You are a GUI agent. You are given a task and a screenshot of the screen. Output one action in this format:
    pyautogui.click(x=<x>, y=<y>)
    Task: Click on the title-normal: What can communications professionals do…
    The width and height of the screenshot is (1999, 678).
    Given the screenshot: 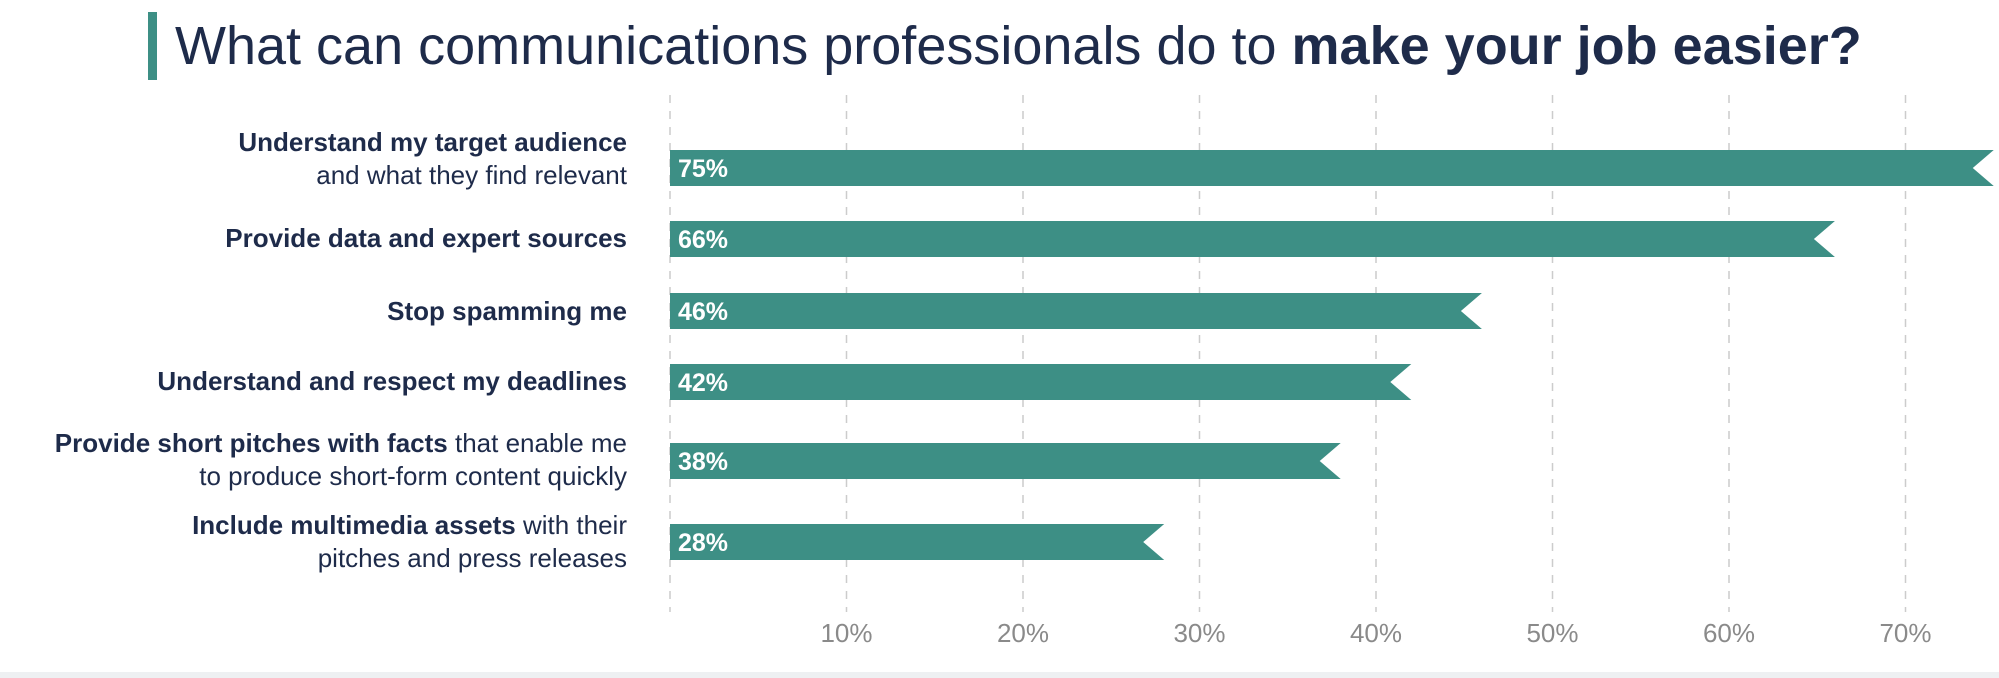 What is the action you would take?
    pyautogui.click(x=733, y=46)
    